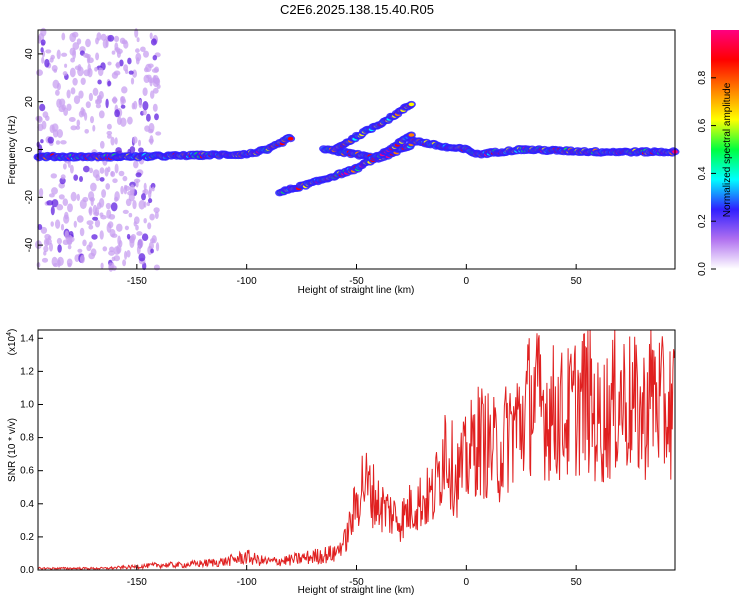  I want to click on spectrogram-ridge-cell, so click(411, 135).